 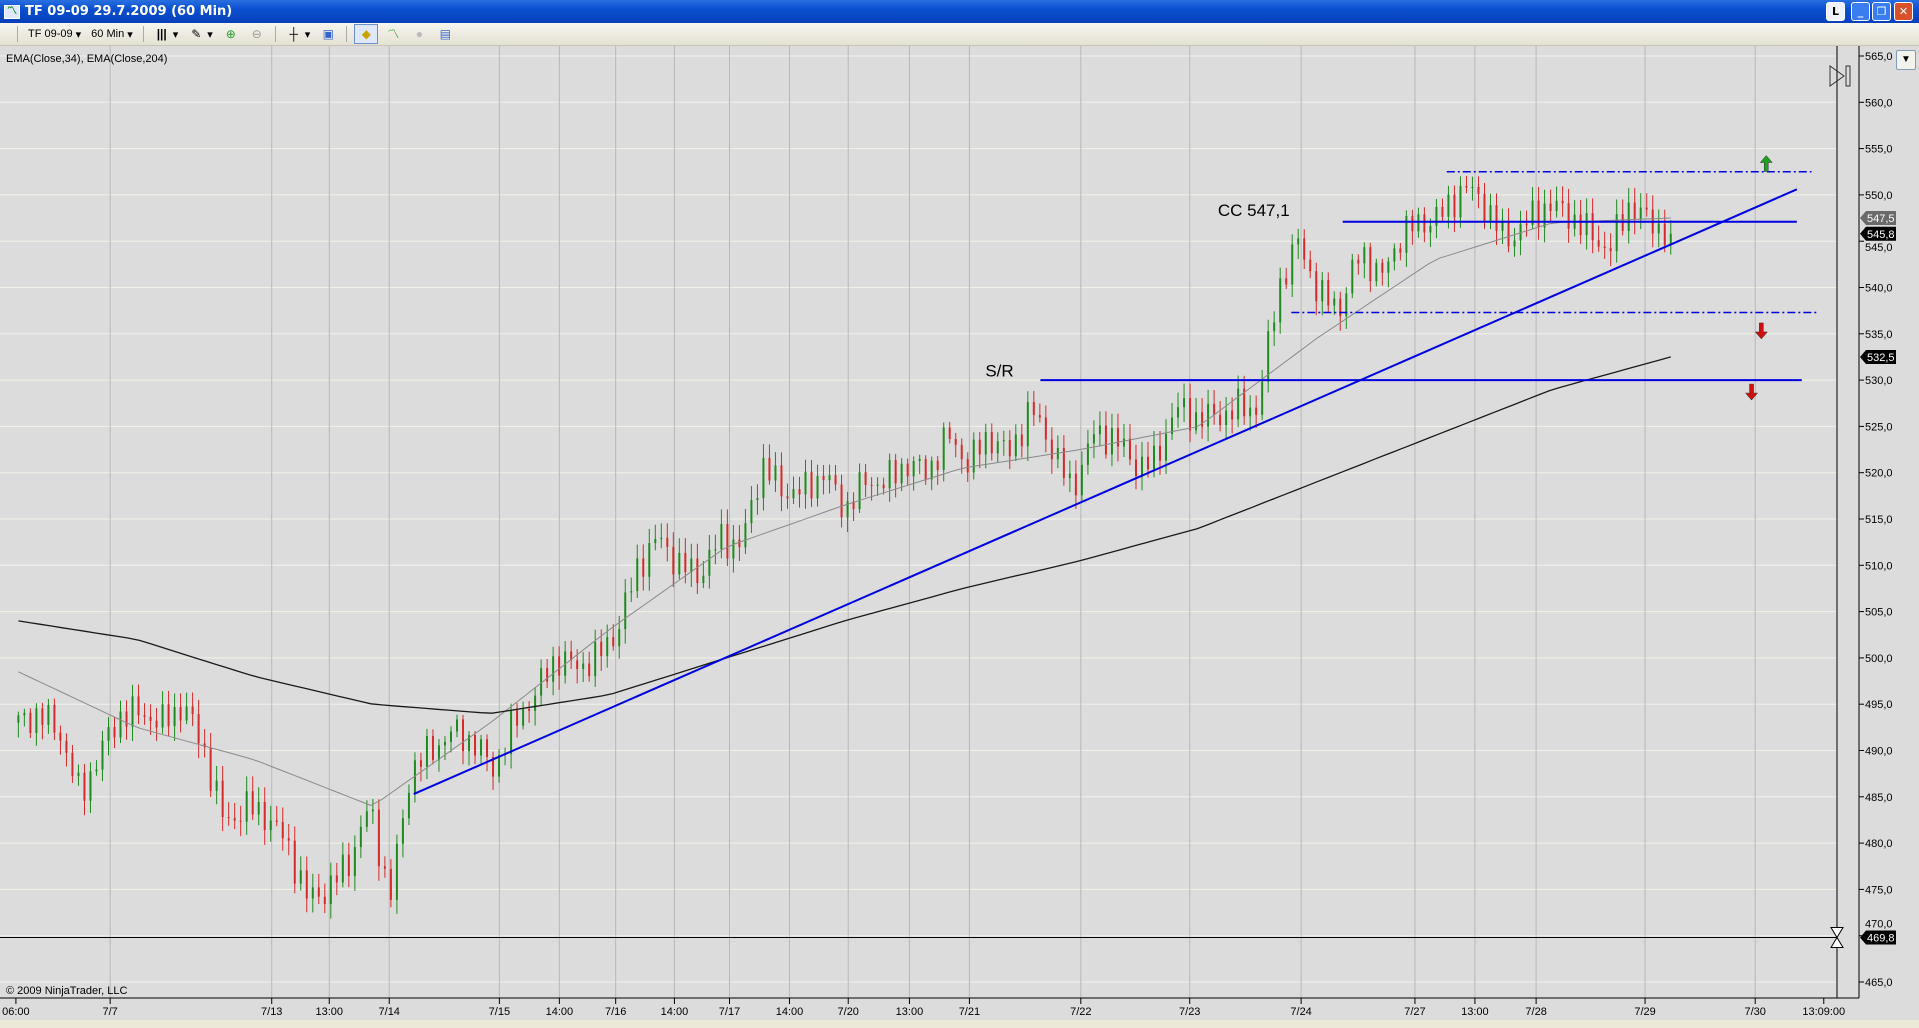 I want to click on x-tick-label: 06:00, so click(x=16, y=1012).